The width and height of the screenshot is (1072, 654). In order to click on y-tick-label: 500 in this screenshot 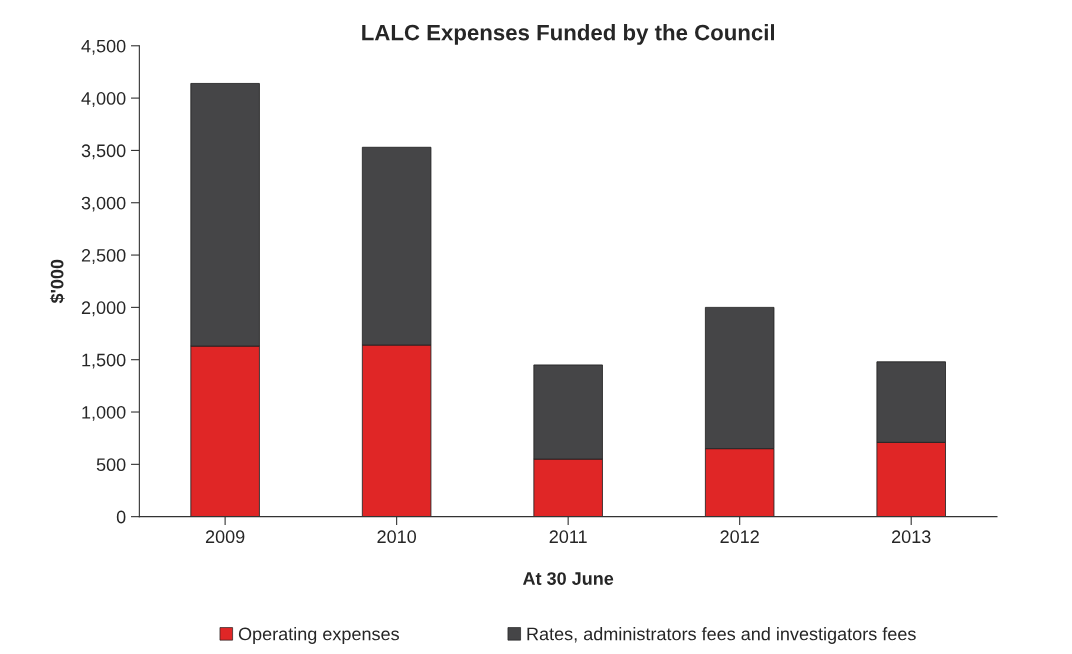, I will do `click(111, 465)`.